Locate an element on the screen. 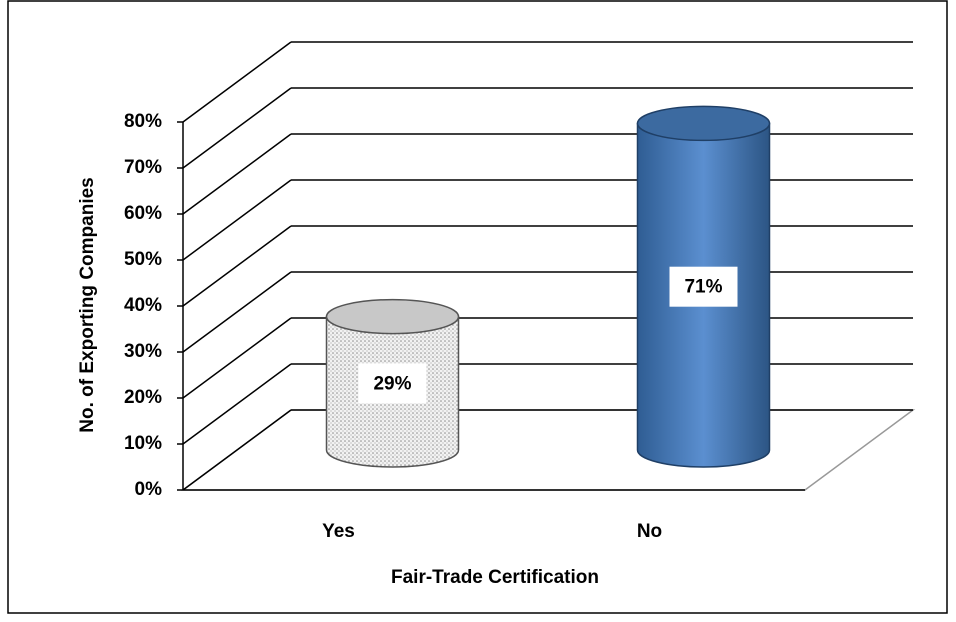 This screenshot has width=956, height=622. x-tick-label: Yes is located at coordinates (338, 531).